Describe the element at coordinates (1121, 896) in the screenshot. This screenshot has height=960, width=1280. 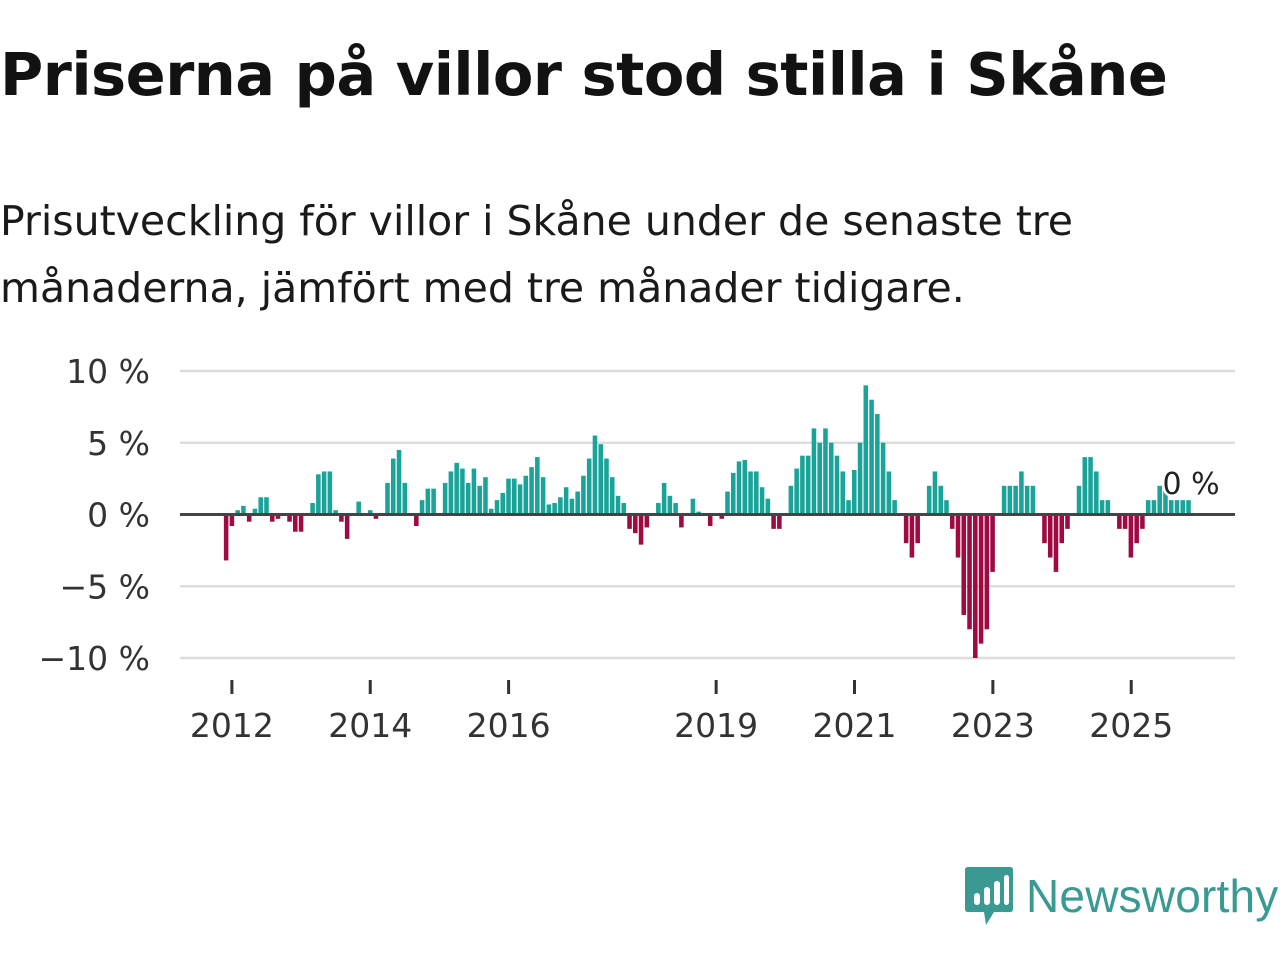
I see `brand-logo: Newsworthy` at that location.